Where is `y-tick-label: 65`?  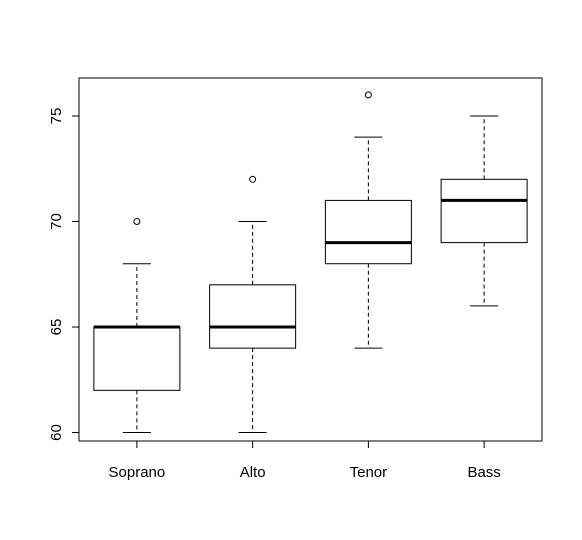 y-tick-label: 65 is located at coordinates (56, 327).